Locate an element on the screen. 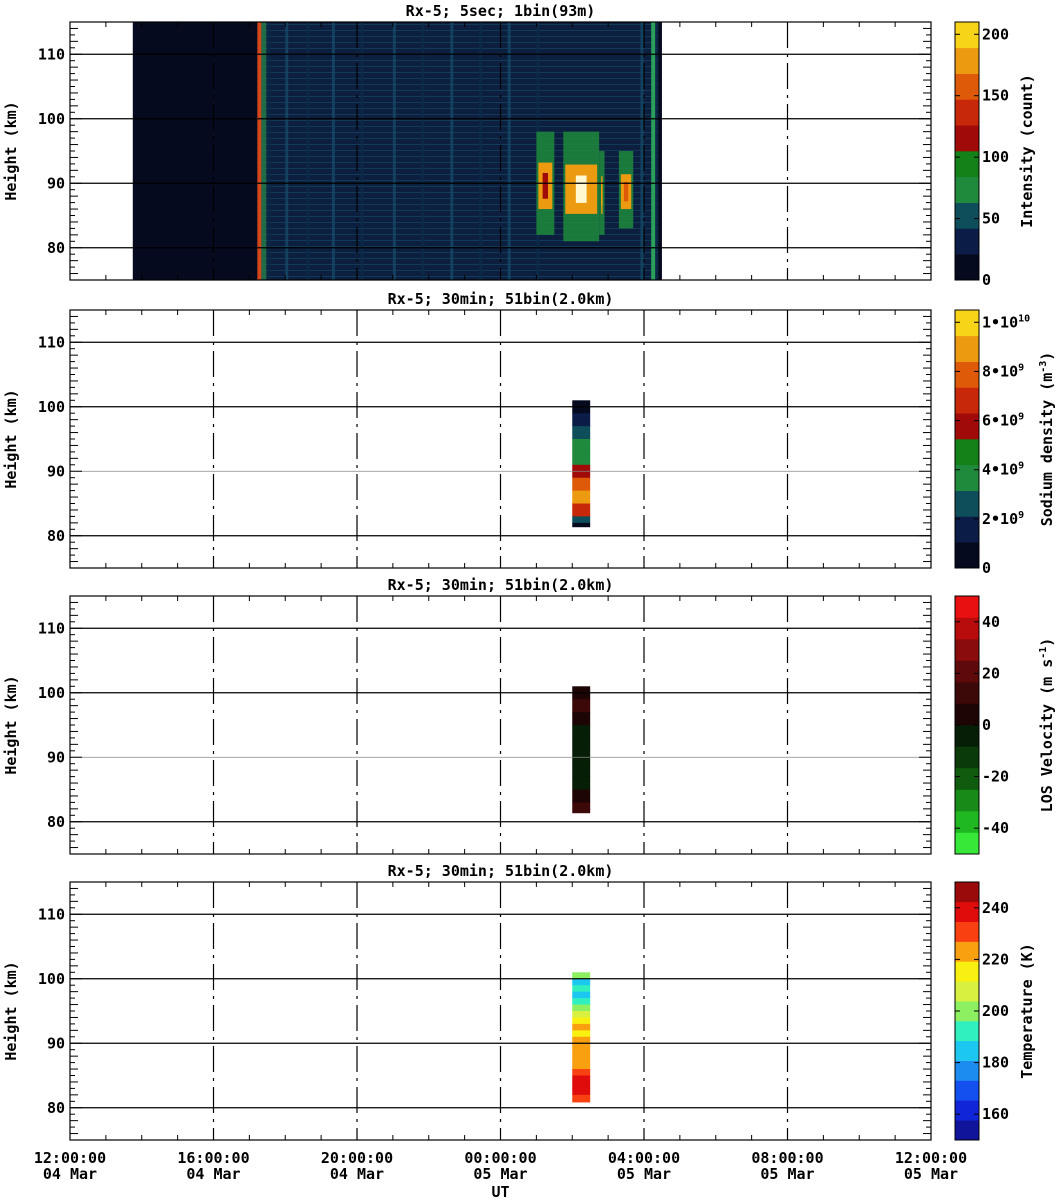 Image resolution: width=1062 pixels, height=1200 pixels. laser-line-halo is located at coordinates (264, 151).